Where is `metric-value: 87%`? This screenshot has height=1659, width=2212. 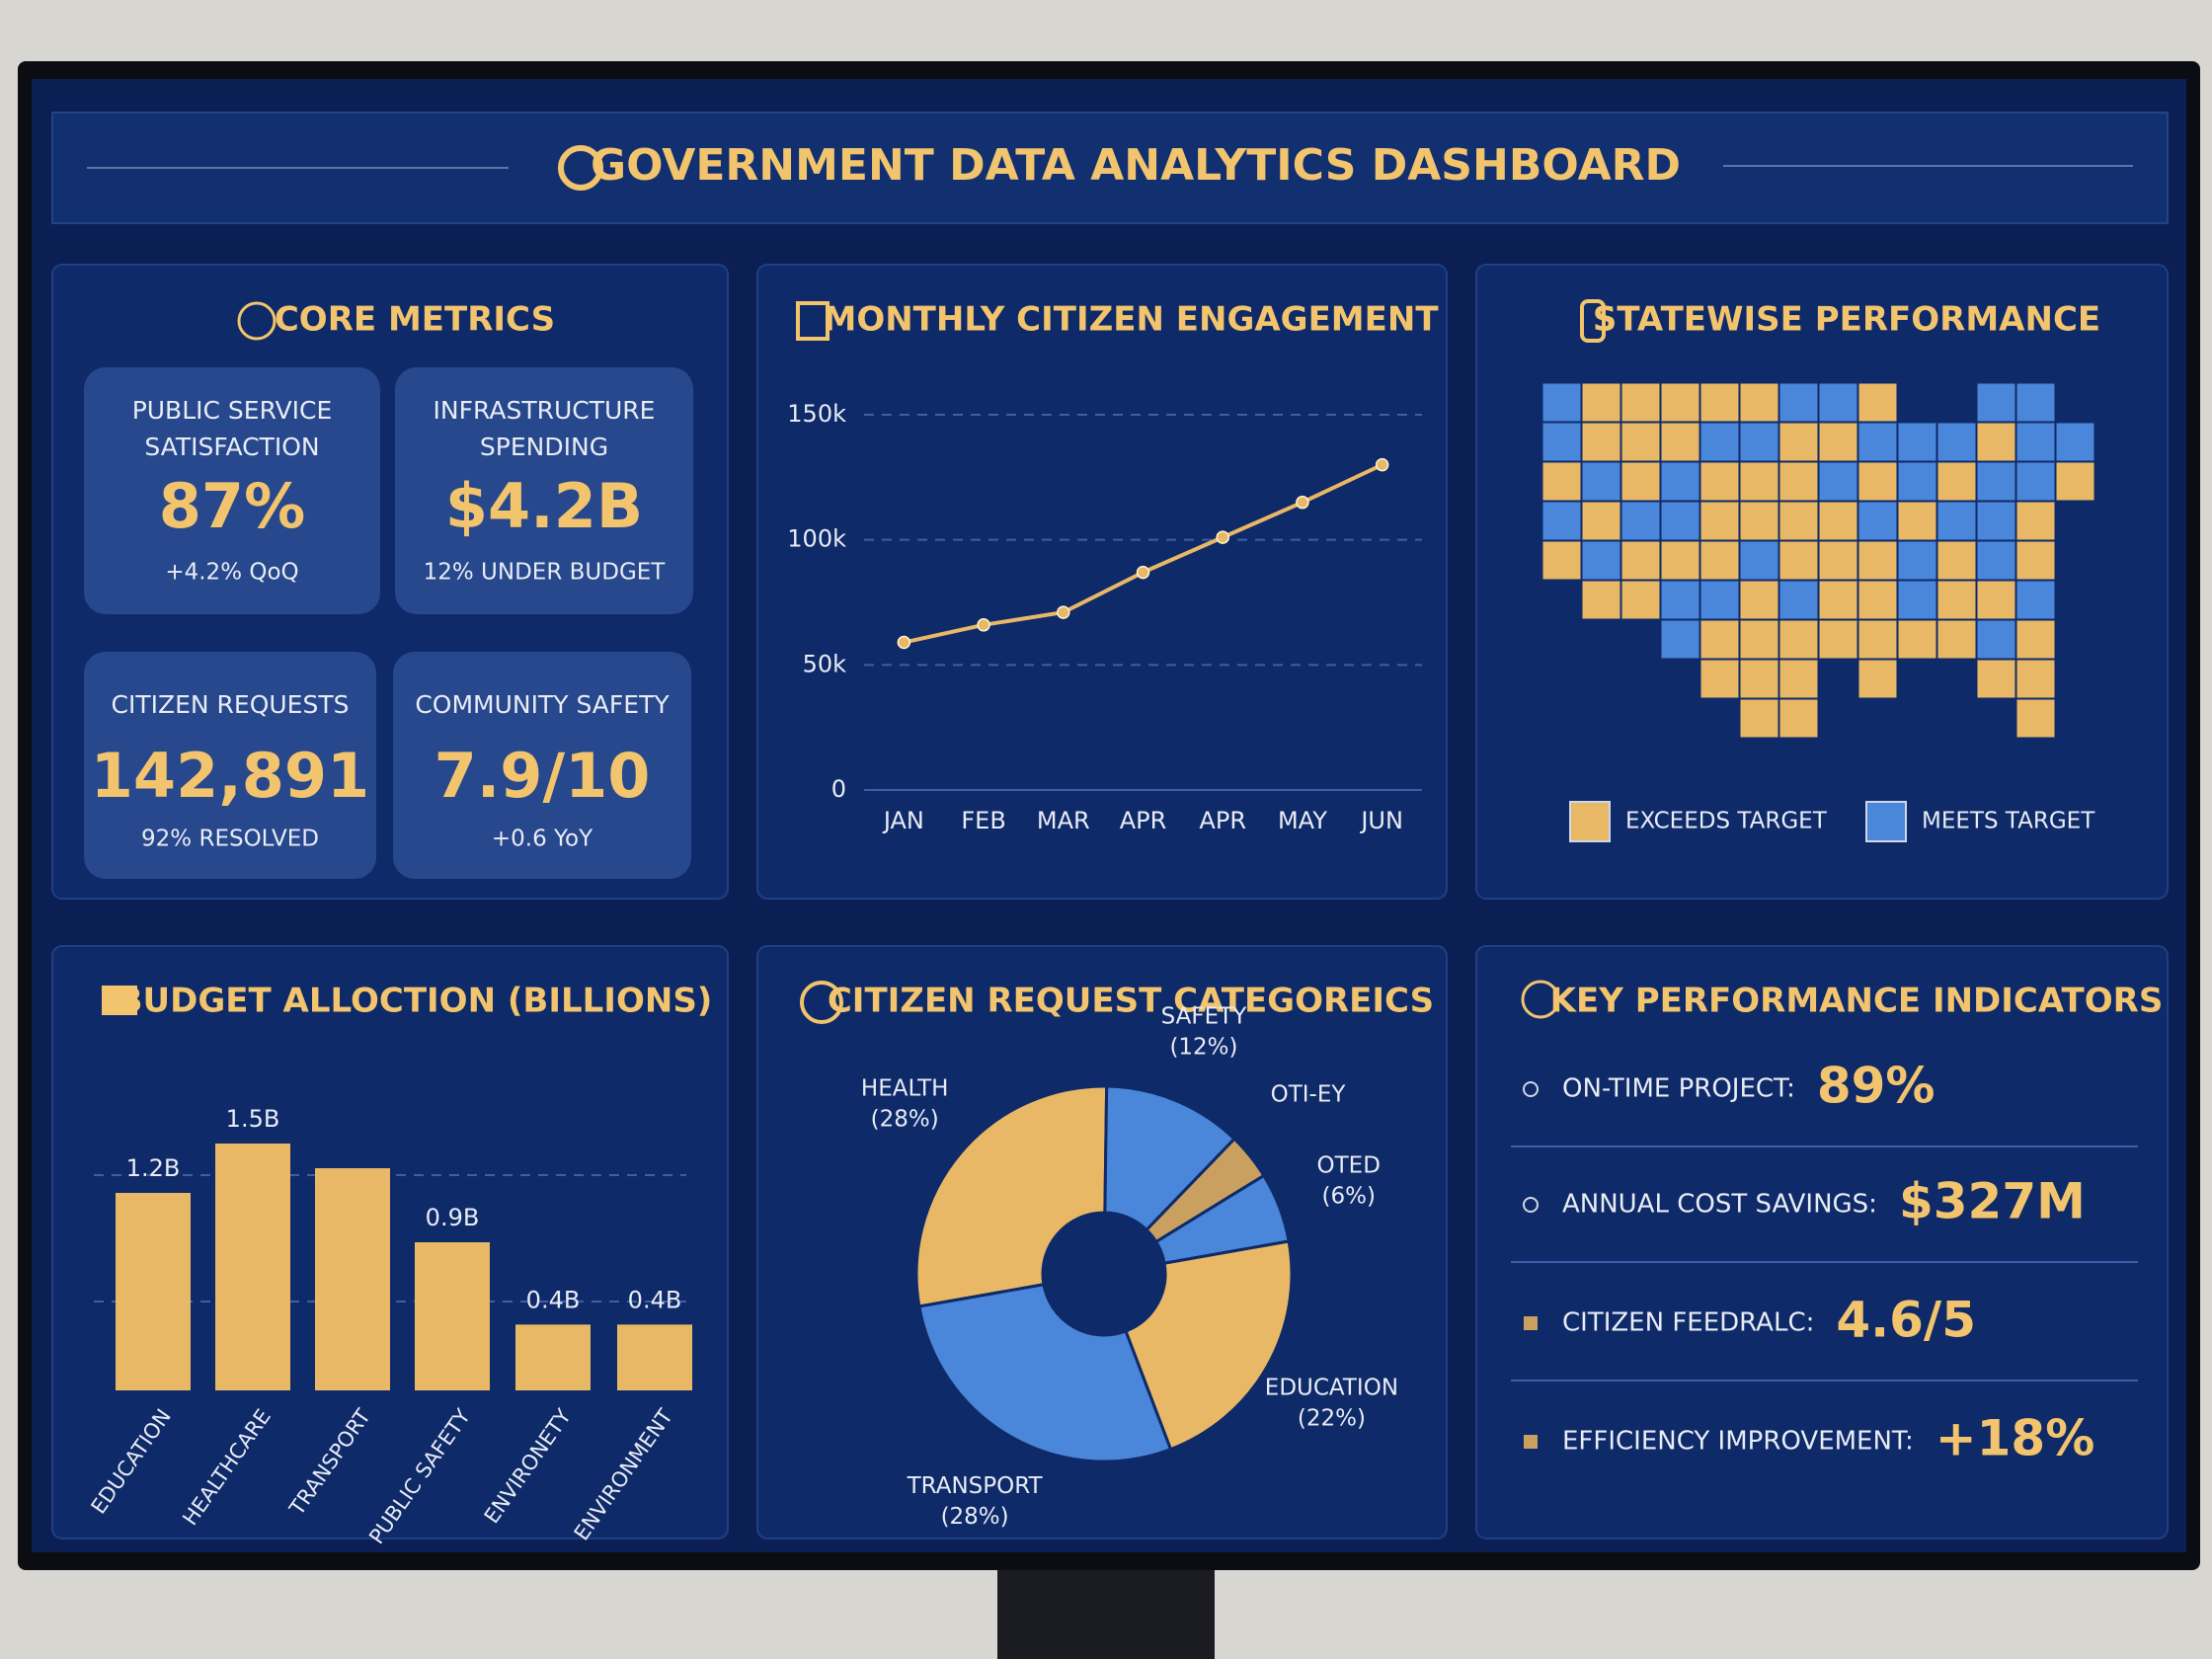 metric-value: 87% is located at coordinates (232, 506).